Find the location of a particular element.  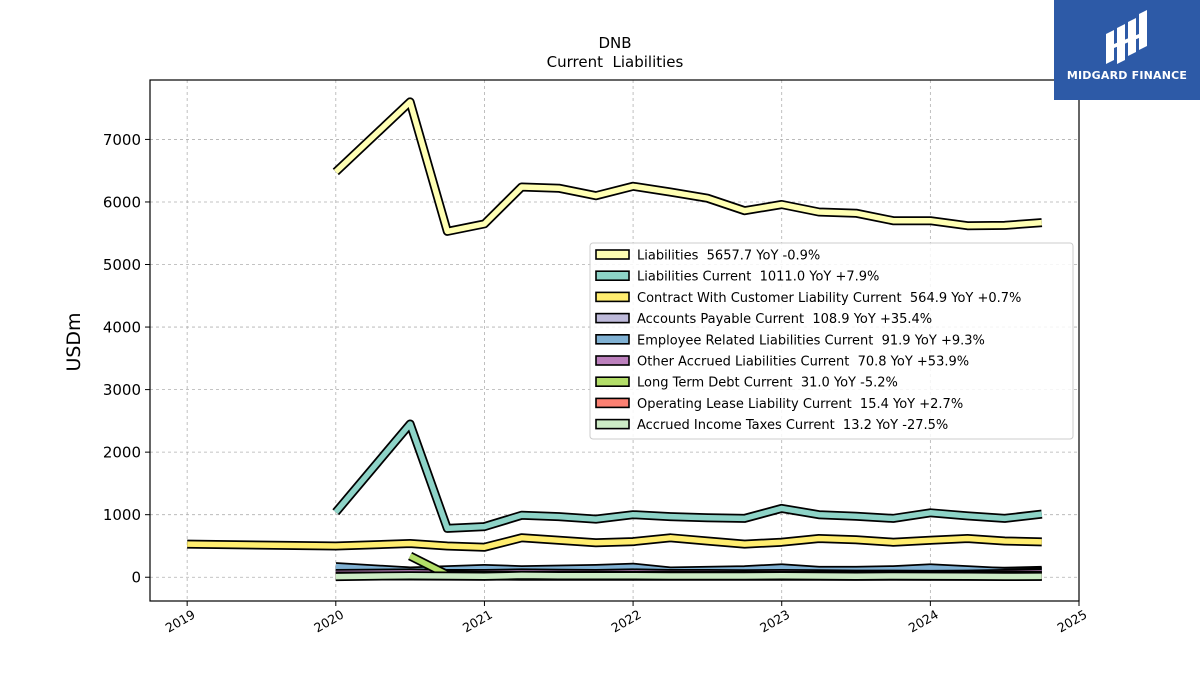

brand-logo: MIDGARD FINANCE is located at coordinates (1127, 50).